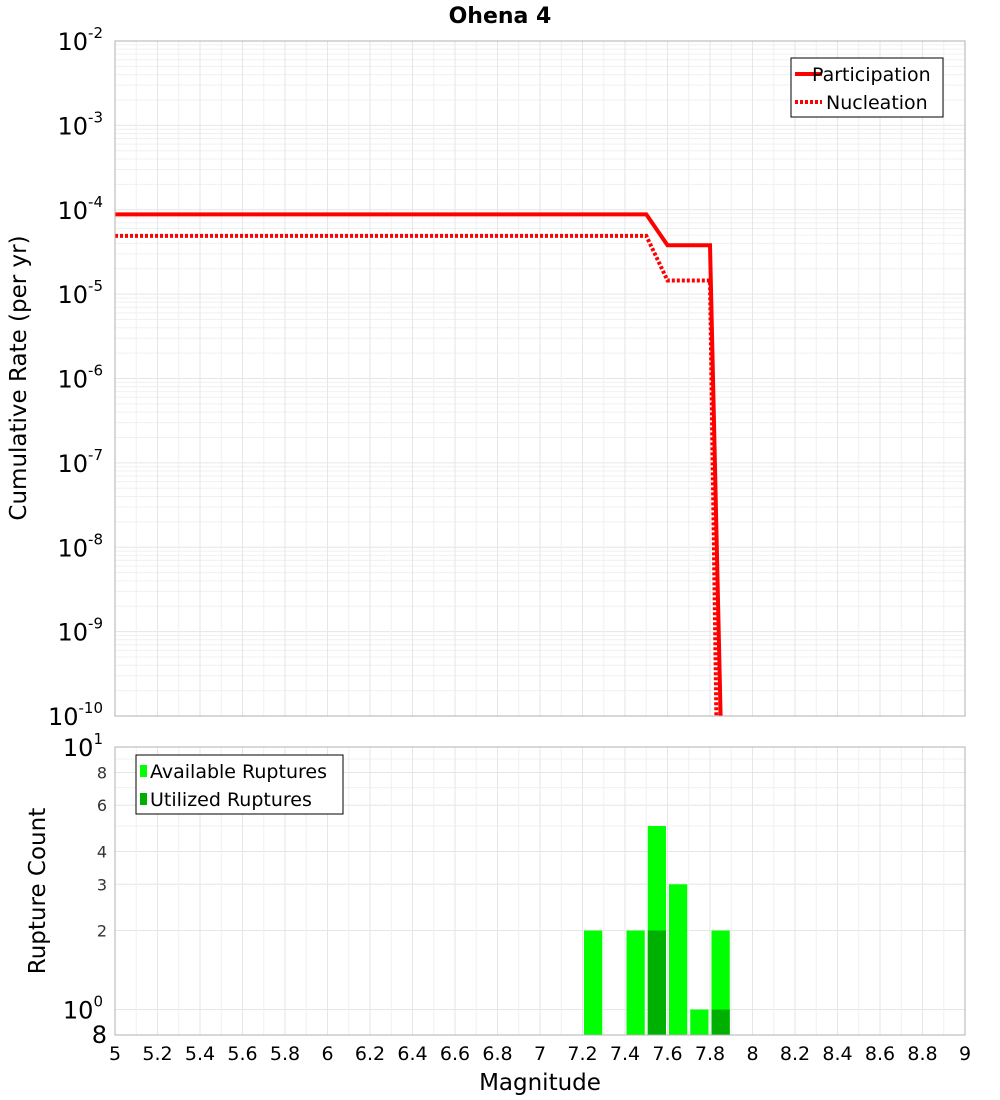 The image size is (1000, 1100). What do you see at coordinates (877, 103) in the screenshot?
I see `legend-label-nucleation: Nucleation` at bounding box center [877, 103].